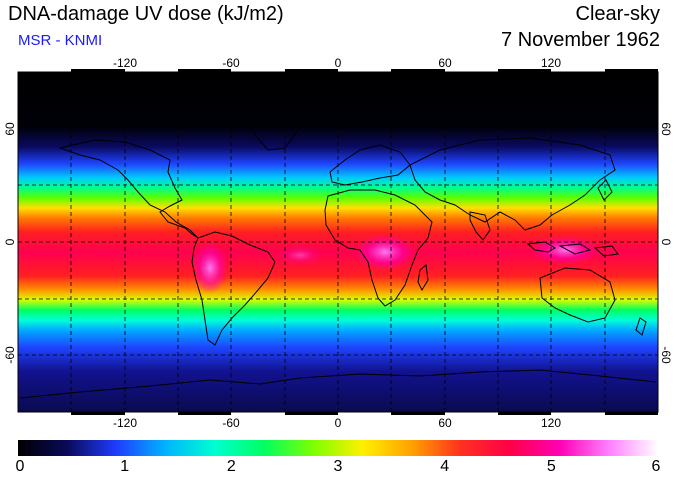  I want to click on source-label: MSR - KNMI, so click(60, 40).